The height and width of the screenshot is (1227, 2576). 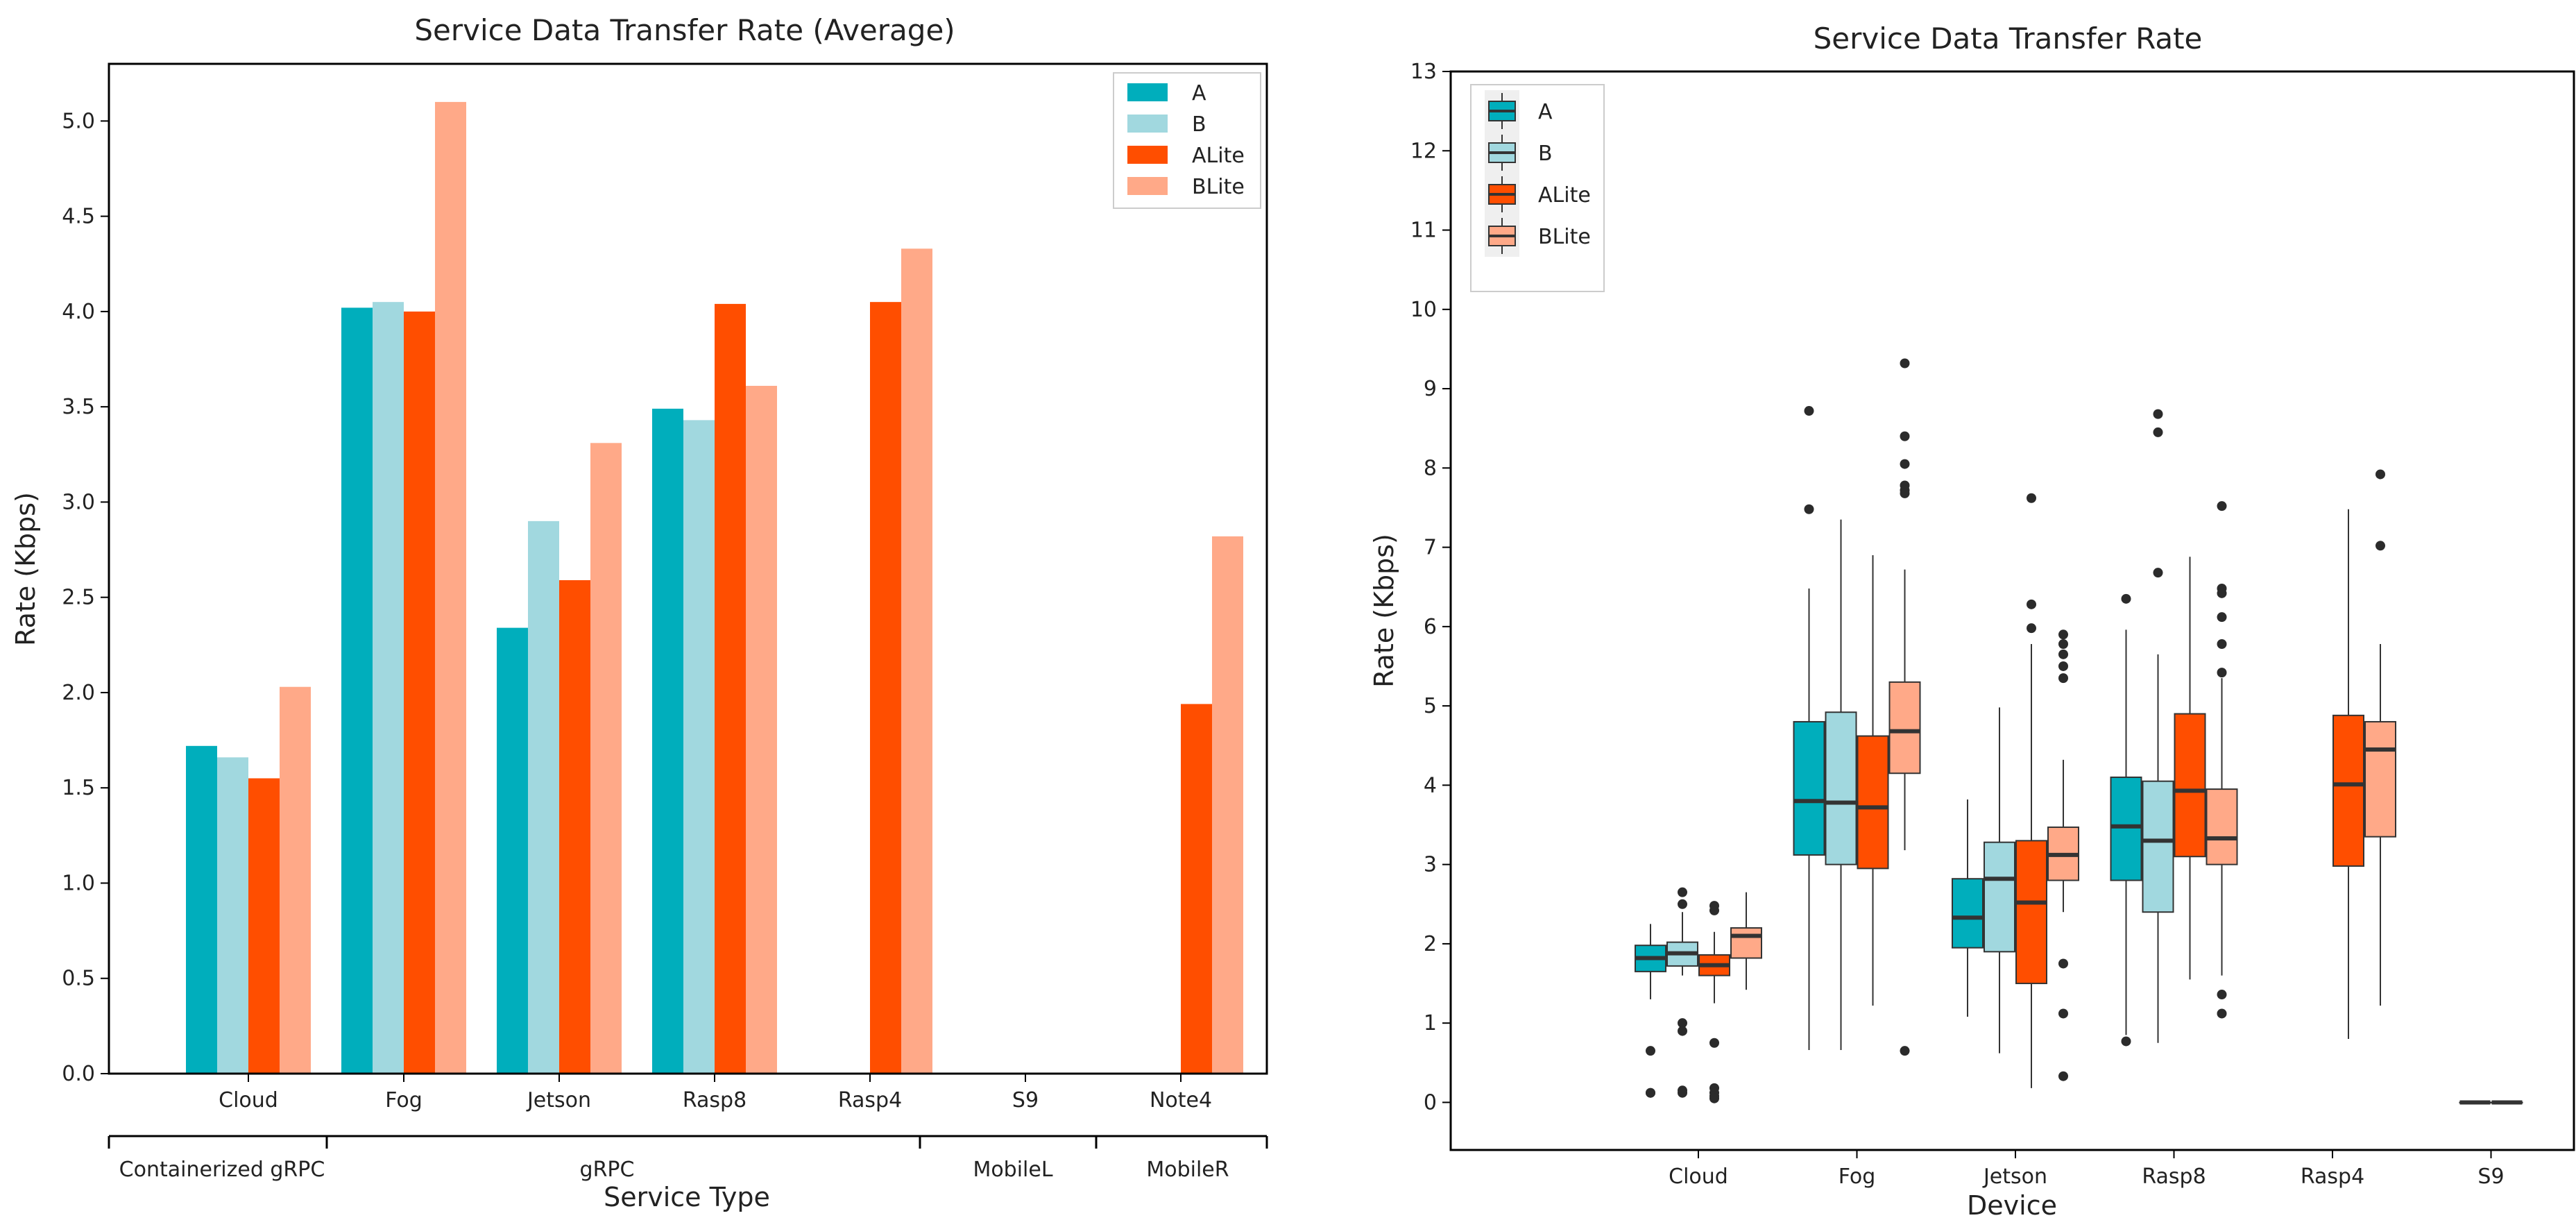 I want to click on group-label-mobiler: MobileR, so click(x=1187, y=1170).